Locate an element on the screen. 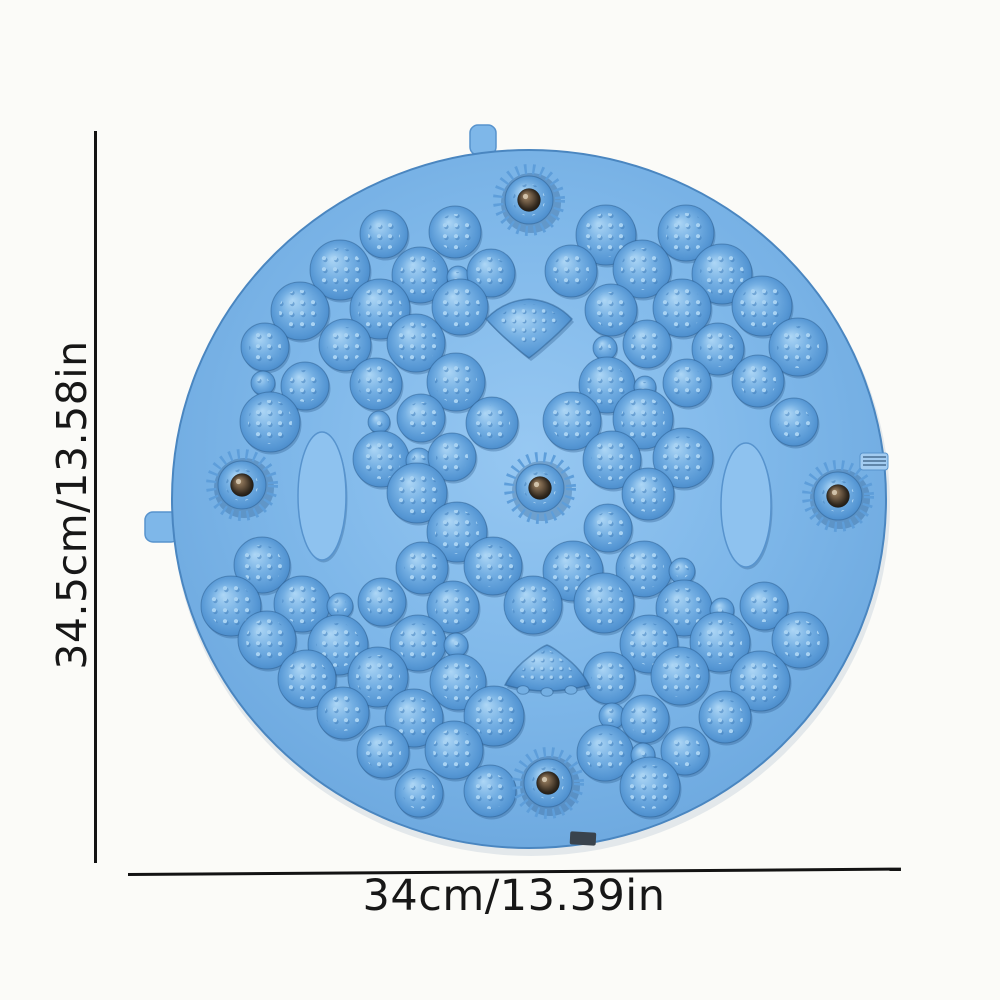 Image resolution: width=1000 pixels, height=1000 pixels. smooth-oval-right is located at coordinates (746, 505).